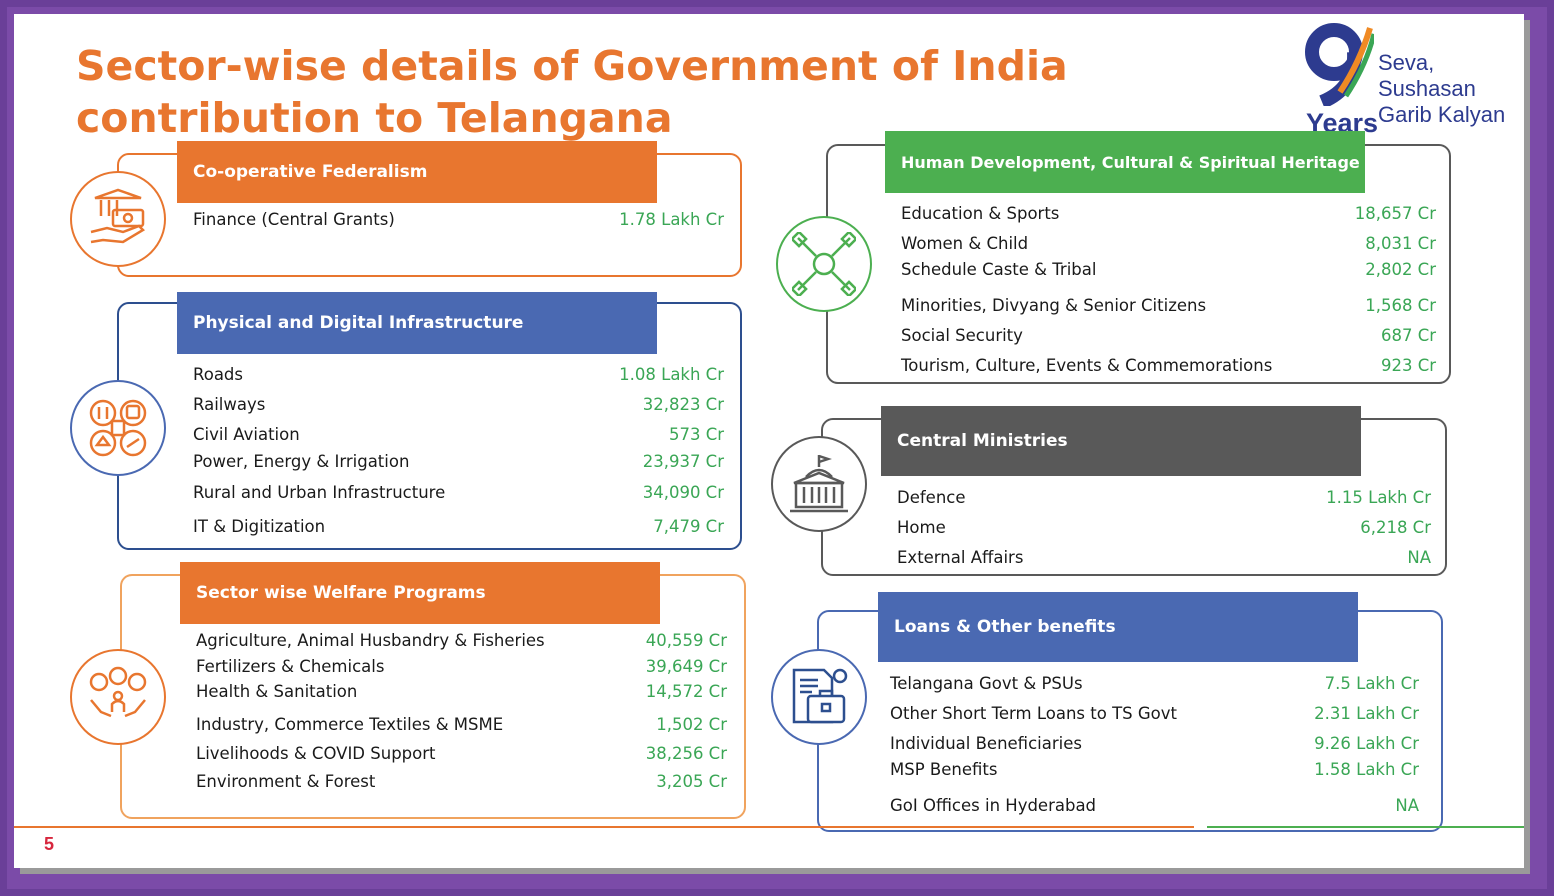 This screenshot has width=1554, height=896. I want to click on central-heading: Central Ministries, so click(1109, 435).